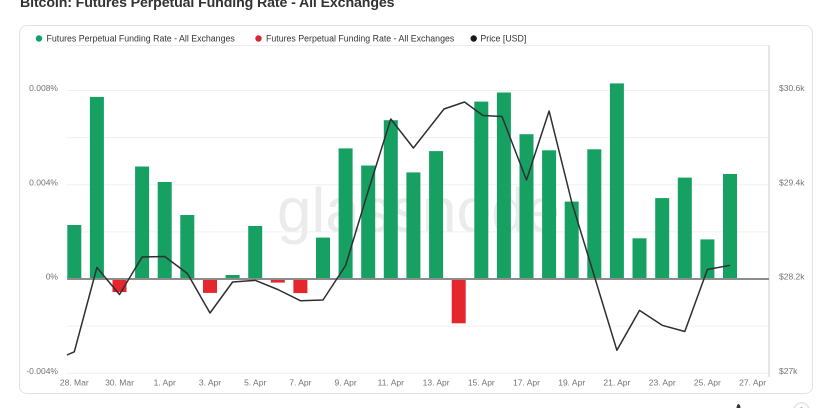 The image size is (832, 408). Describe the element at coordinates (345, 383) in the screenshot. I see `svg-text: 9. Apr` at that location.